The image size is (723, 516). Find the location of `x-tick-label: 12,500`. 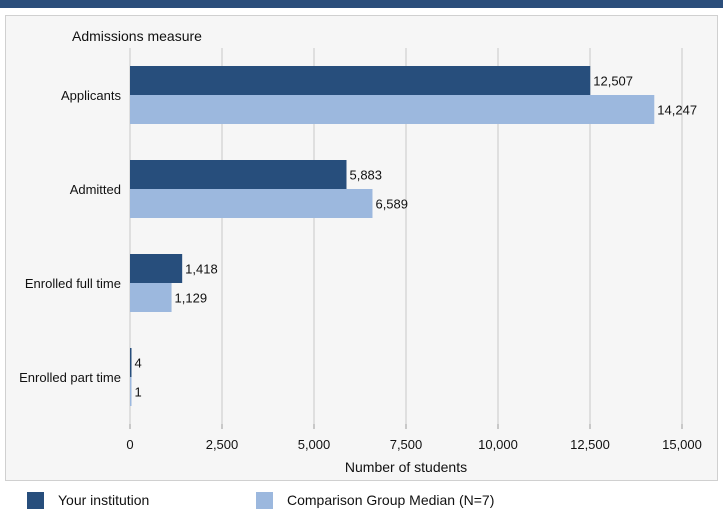

x-tick-label: 12,500 is located at coordinates (590, 444).